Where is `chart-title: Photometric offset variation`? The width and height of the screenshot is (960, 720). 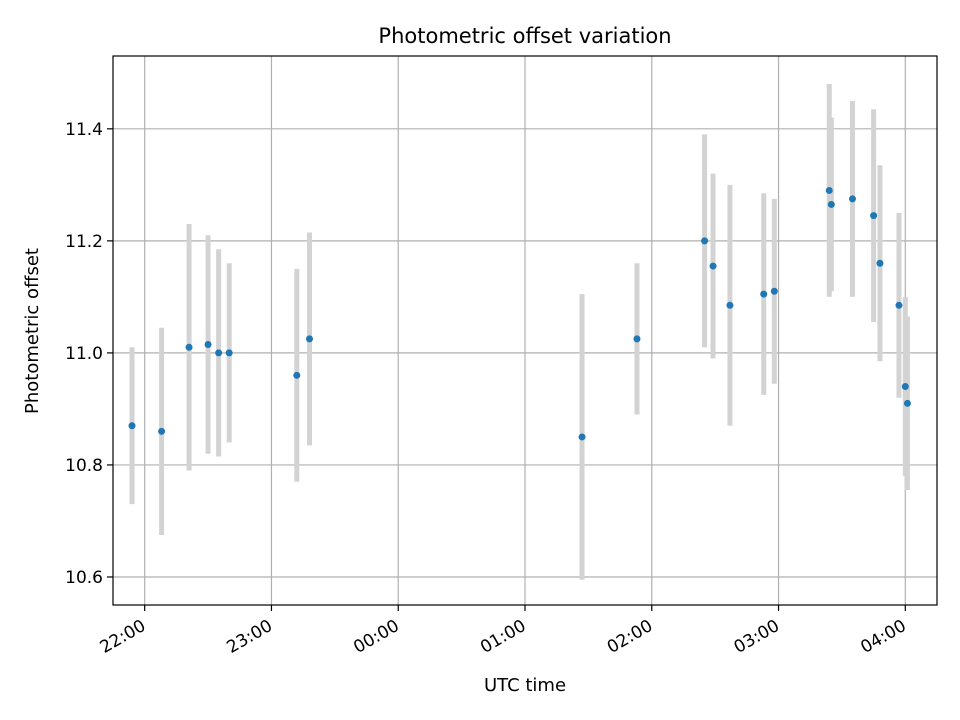 chart-title: Photometric offset variation is located at coordinates (524, 36).